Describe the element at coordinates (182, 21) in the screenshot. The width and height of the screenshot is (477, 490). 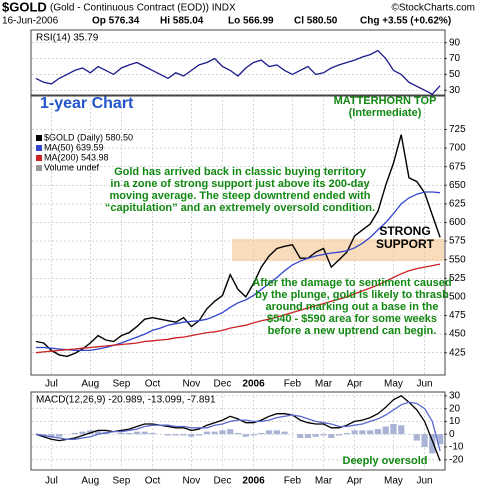
I see `high: Hi 585.04` at that location.